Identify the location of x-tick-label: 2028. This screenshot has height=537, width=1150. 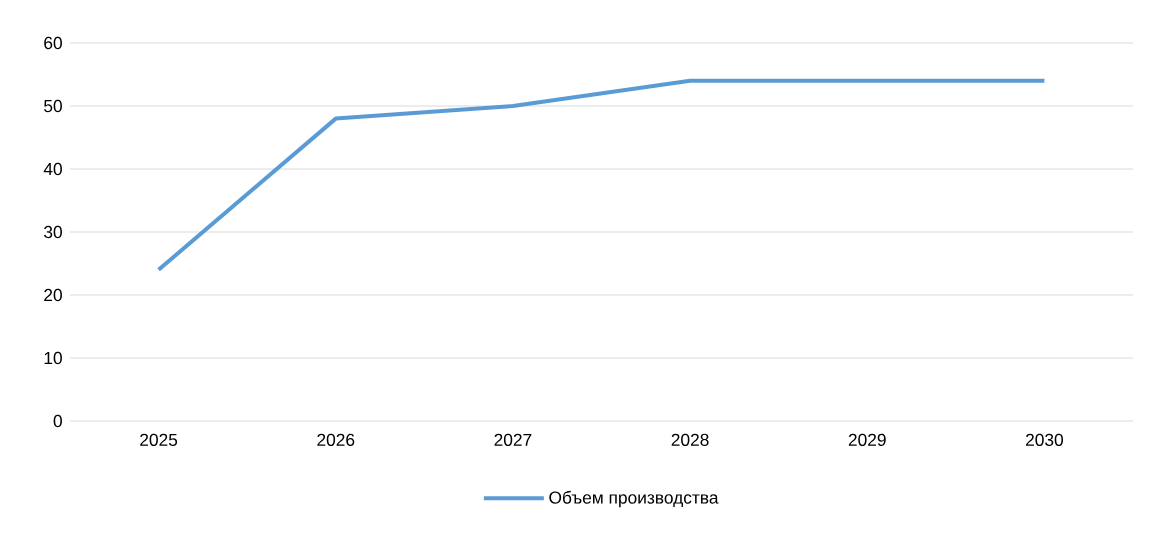
(690, 439).